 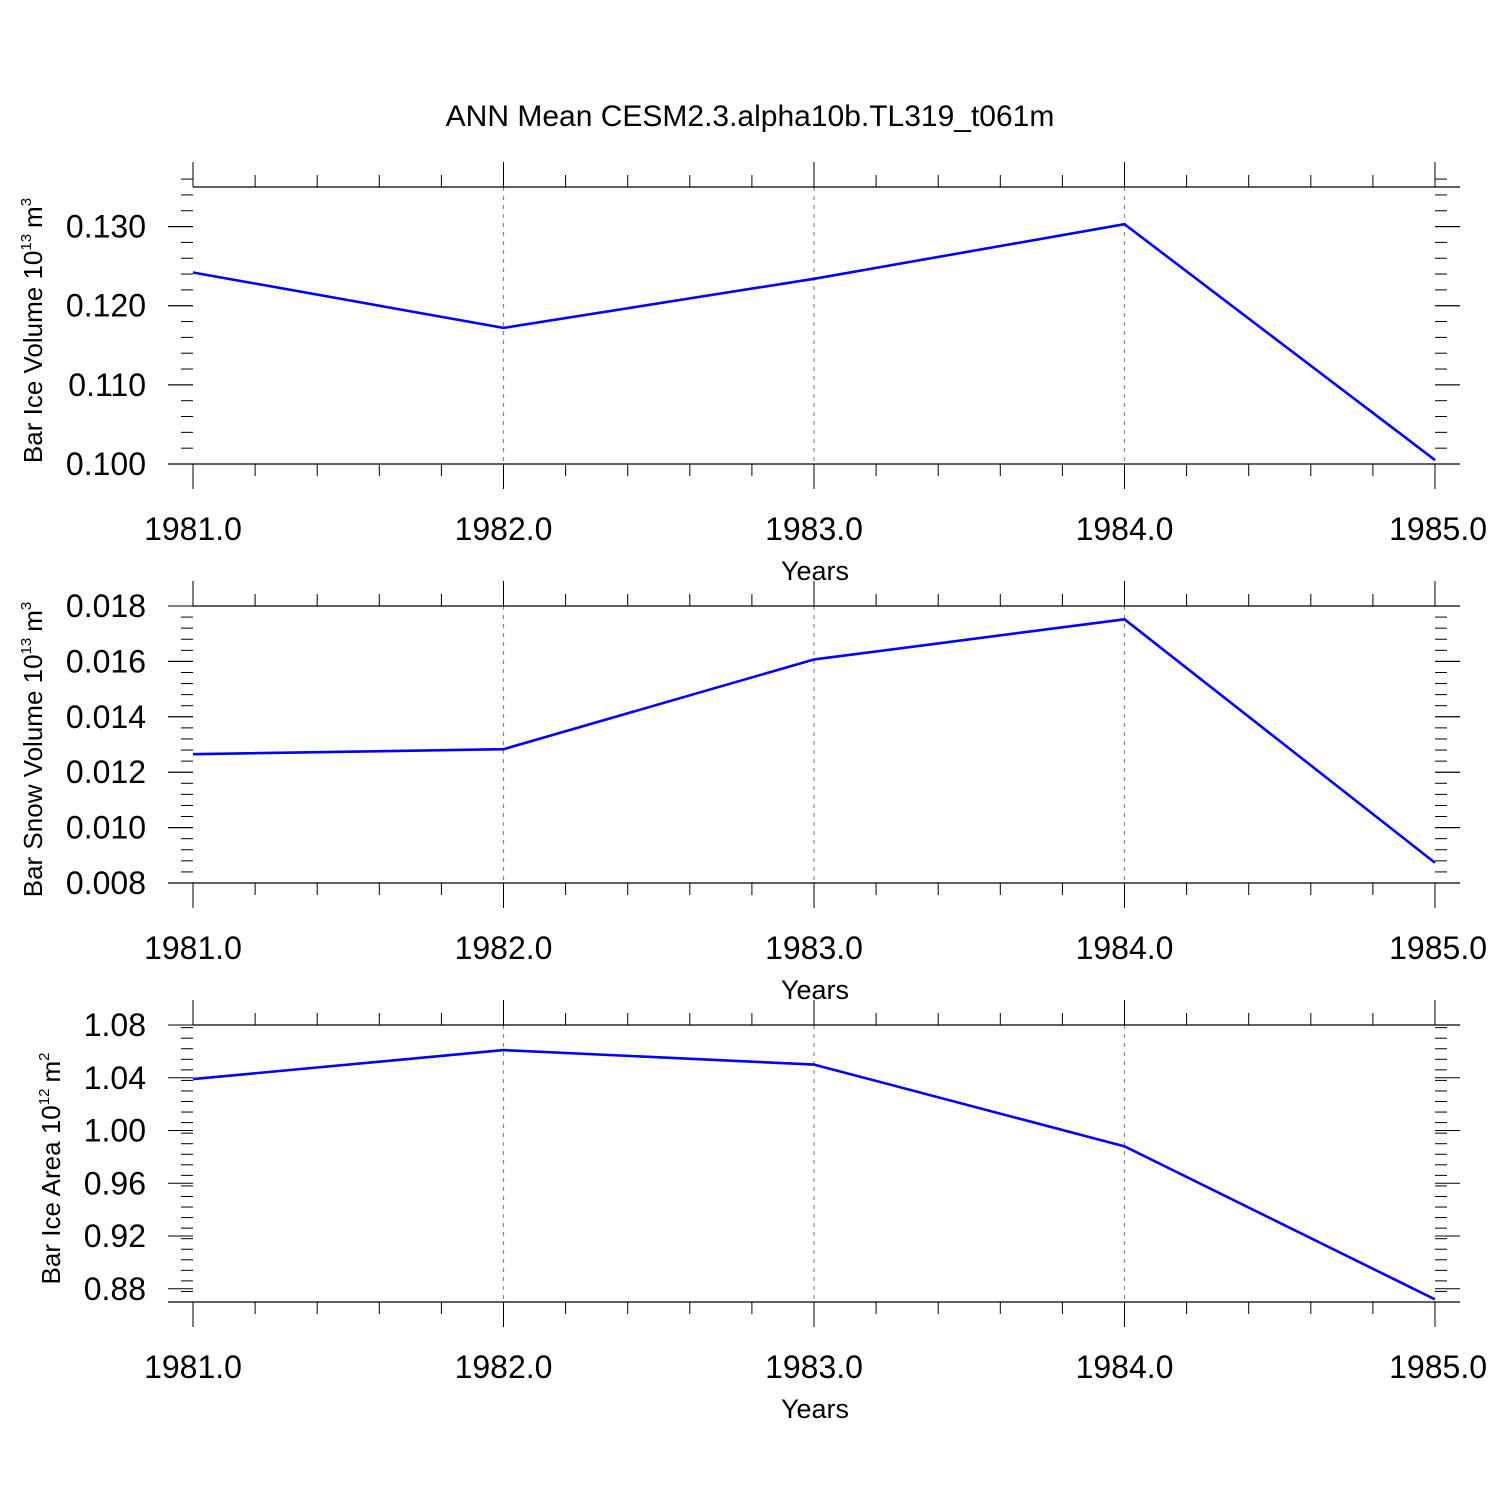 What do you see at coordinates (106, 464) in the screenshot?
I see `y-tick-label: 0.100` at bounding box center [106, 464].